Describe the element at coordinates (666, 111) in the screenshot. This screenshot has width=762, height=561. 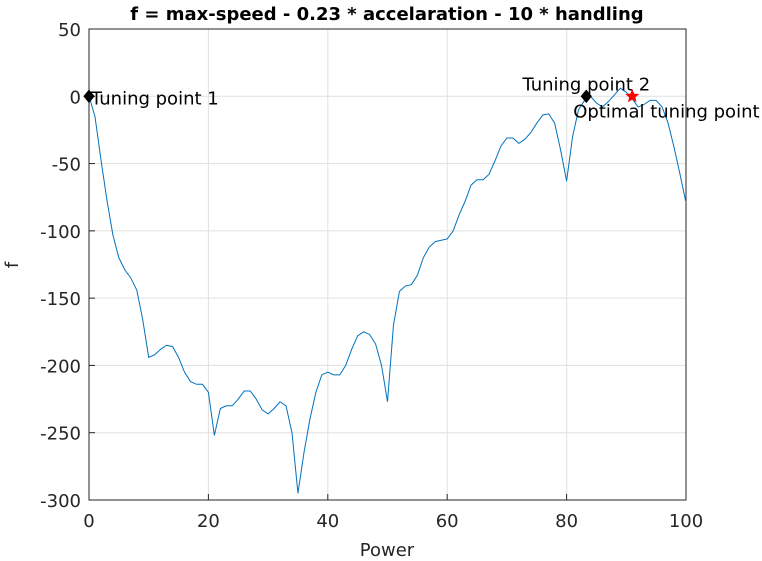
I see `point-label: Optimal tuning point` at that location.